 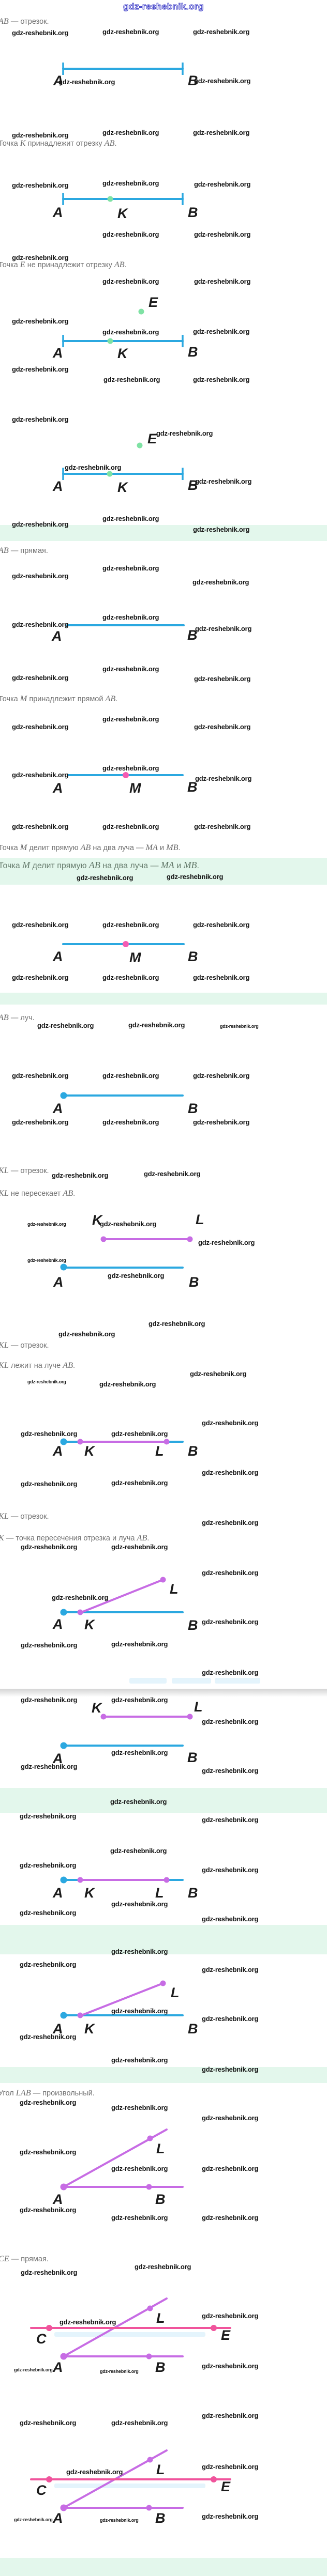 I want to click on point-label-M: M, so click(x=135, y=788).